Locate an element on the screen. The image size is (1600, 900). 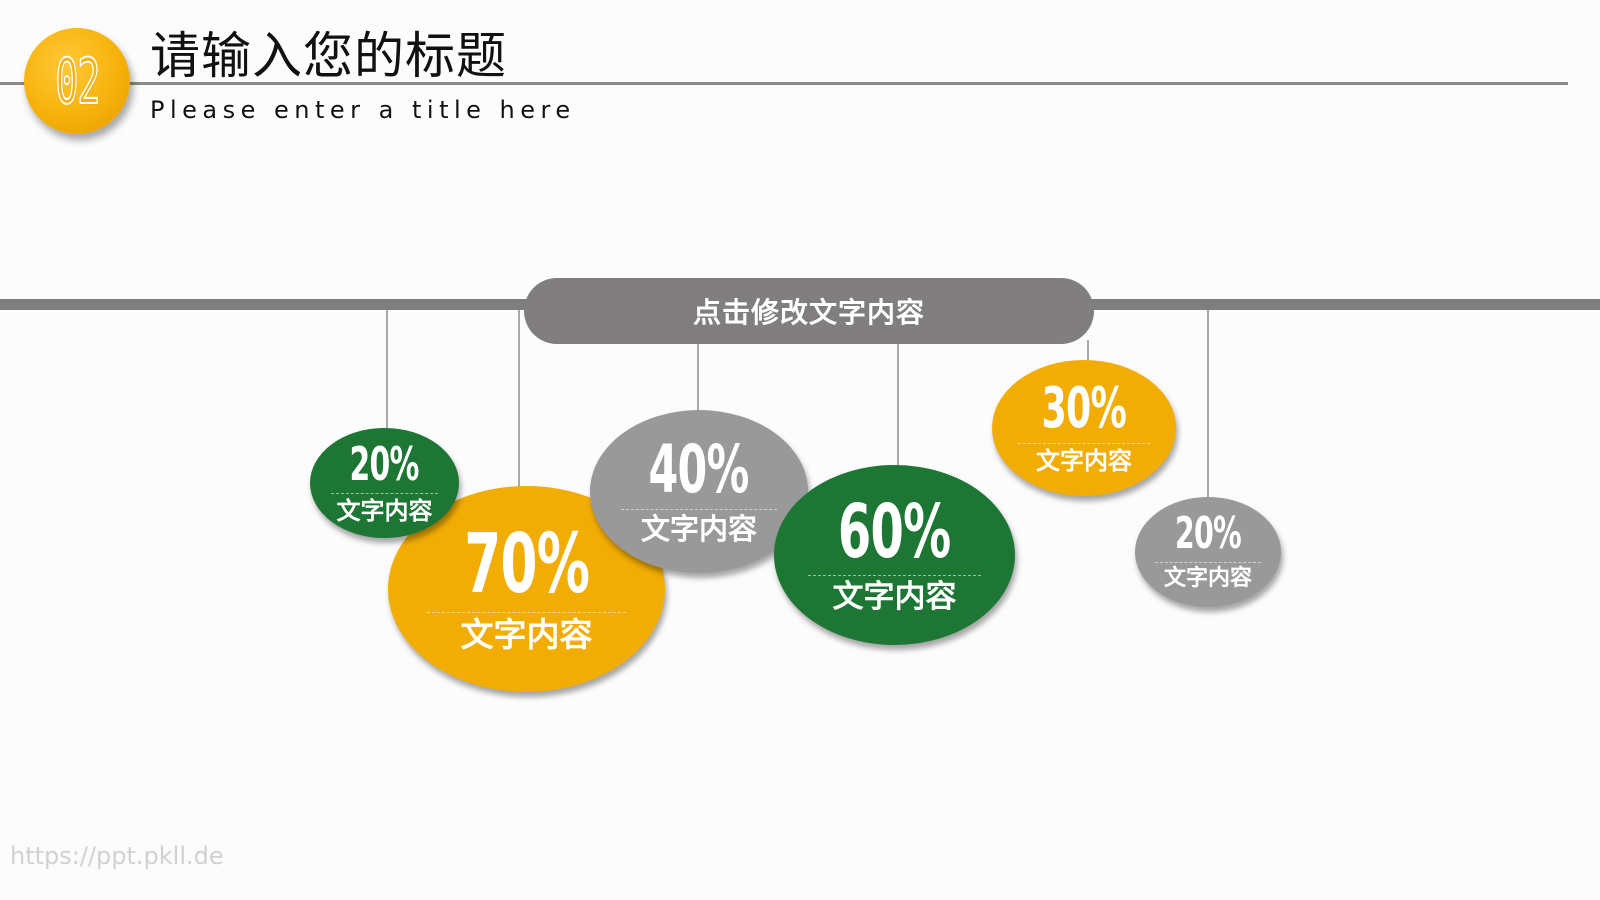
header-divider is located at coordinates (784, 83).